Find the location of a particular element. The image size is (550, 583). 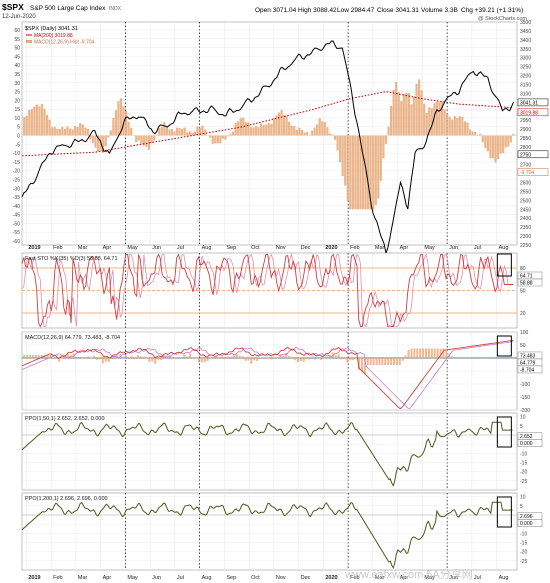

ohlc-high: High 3088.42 is located at coordinates (317, 10).